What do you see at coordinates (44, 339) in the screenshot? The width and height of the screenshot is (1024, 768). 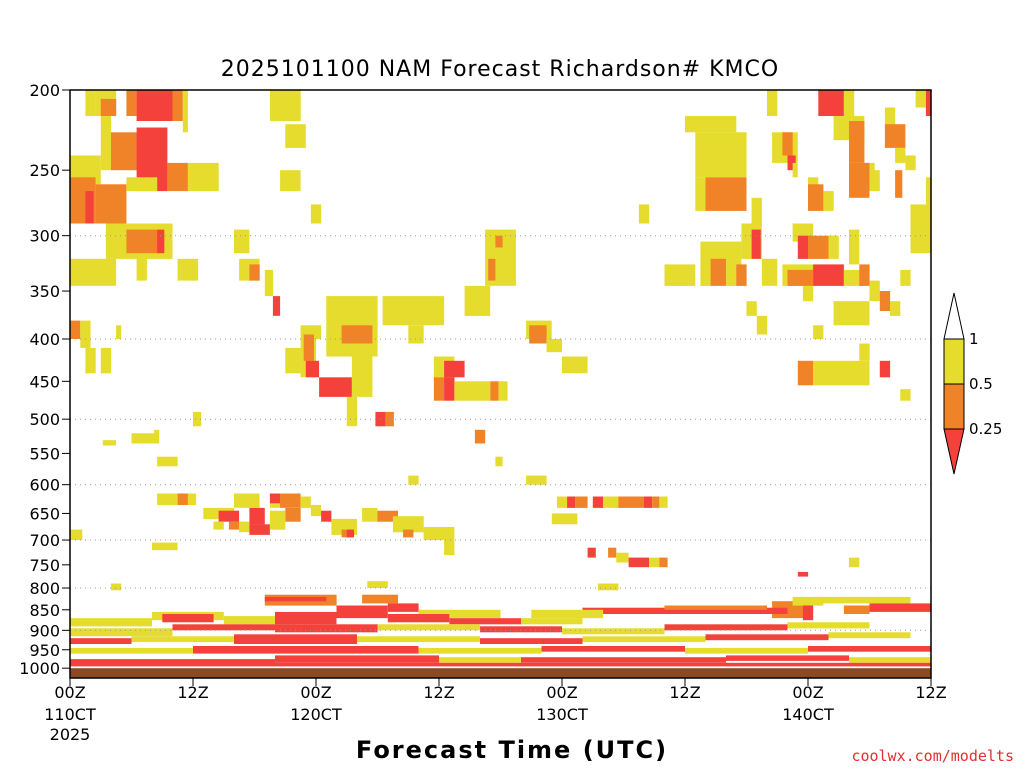 I see `y-tick-label: 400` at bounding box center [44, 339].